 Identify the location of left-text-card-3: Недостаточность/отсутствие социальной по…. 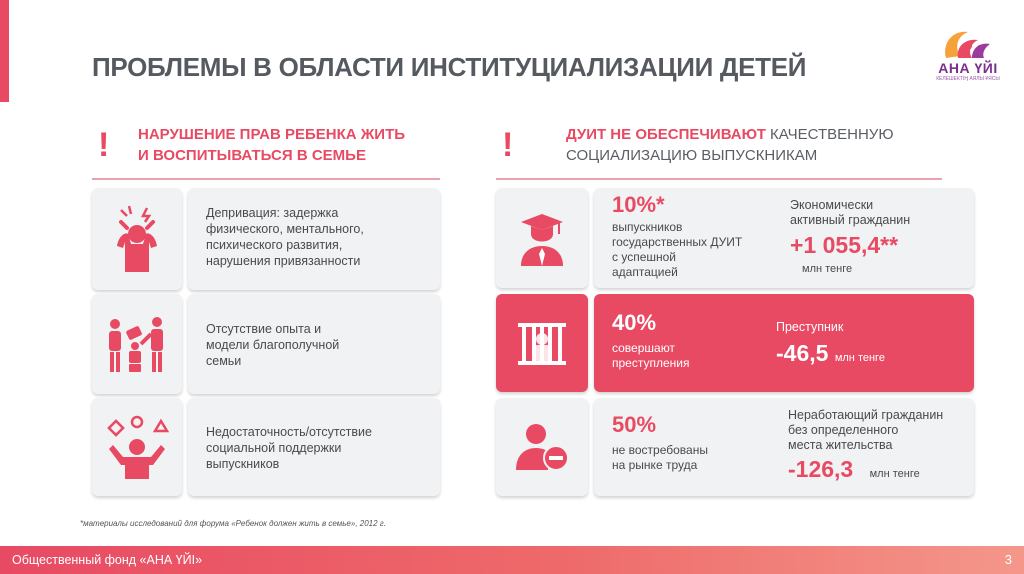
(314, 447).